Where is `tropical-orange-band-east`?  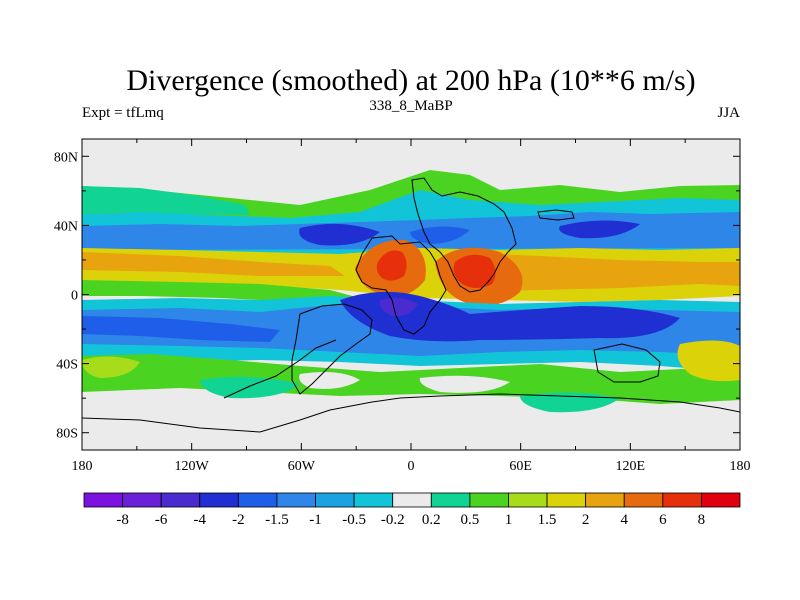 tropical-orange-band-east is located at coordinates (595, 272).